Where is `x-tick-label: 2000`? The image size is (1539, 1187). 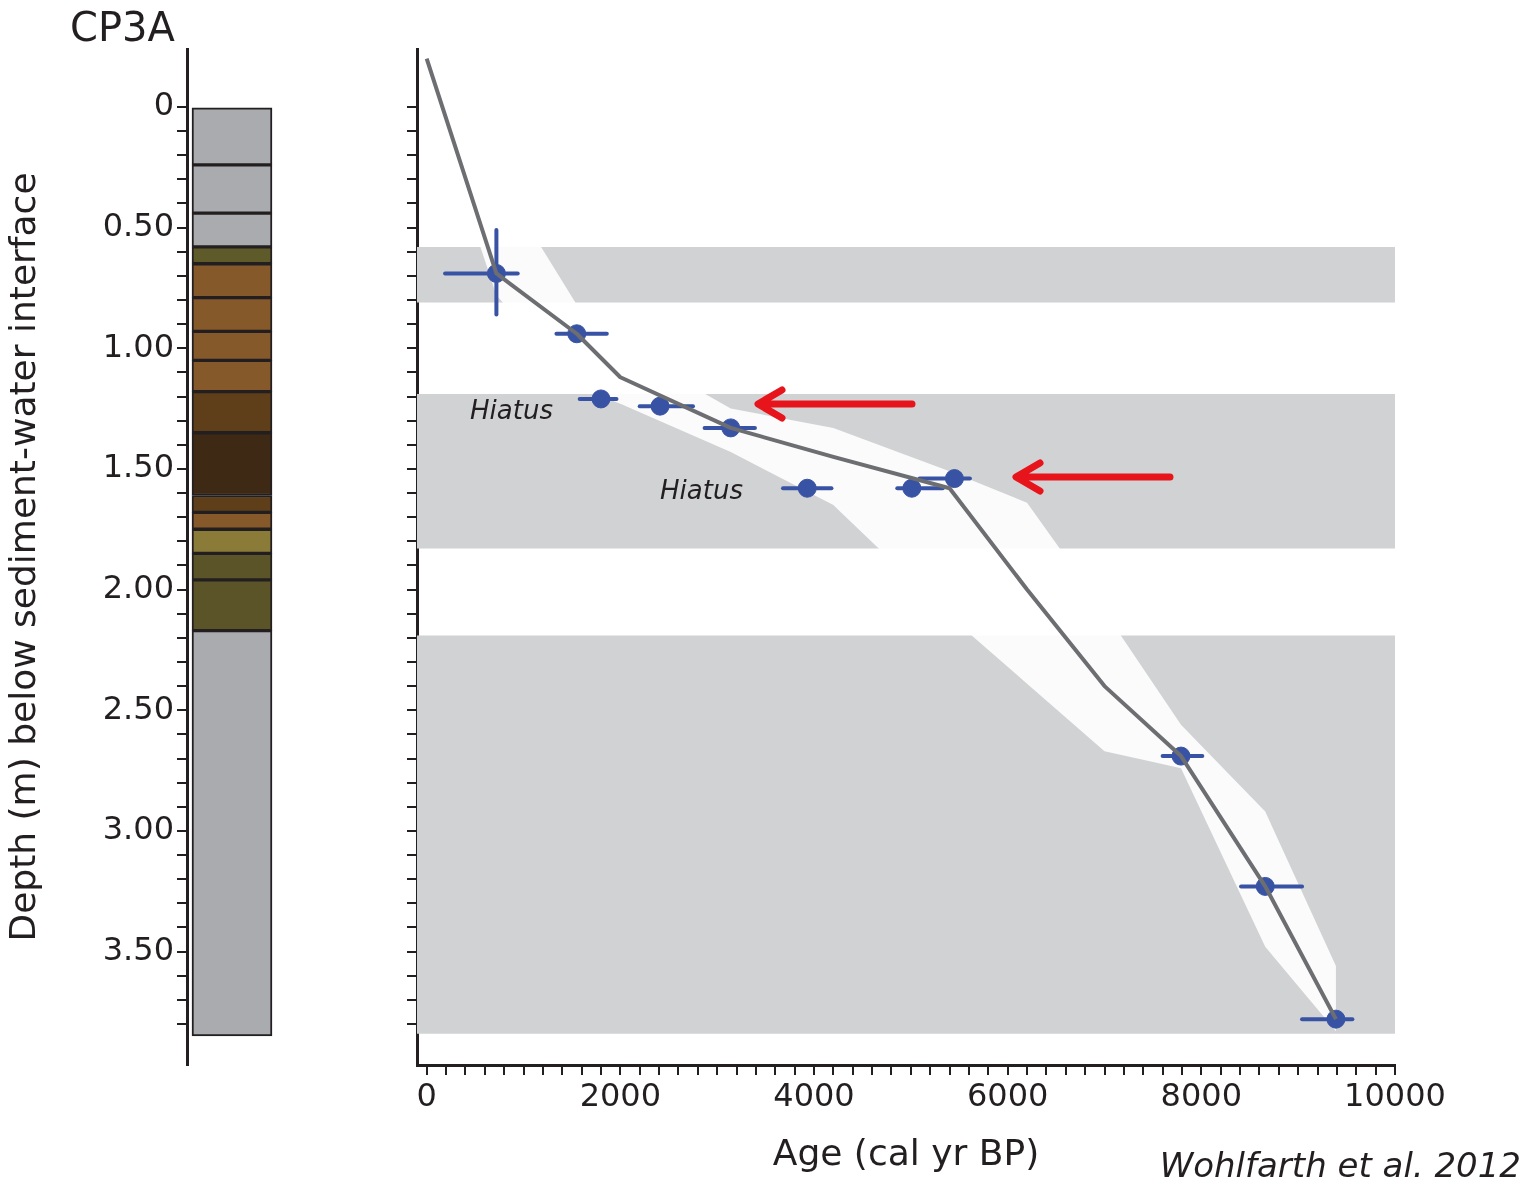 x-tick-label: 2000 is located at coordinates (620, 1094).